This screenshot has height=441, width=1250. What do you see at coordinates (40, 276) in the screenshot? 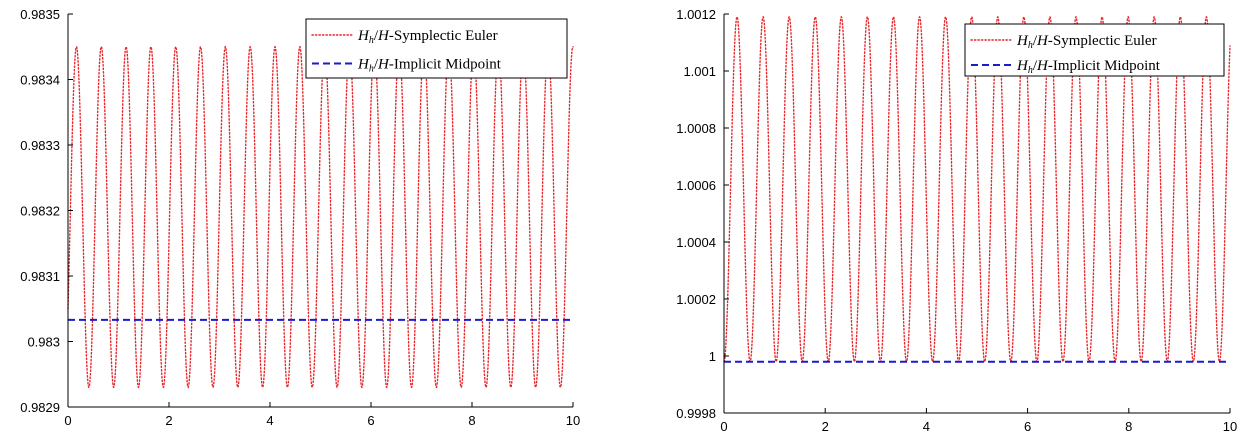
I see `y-tick-label: 0.9831` at bounding box center [40, 276].